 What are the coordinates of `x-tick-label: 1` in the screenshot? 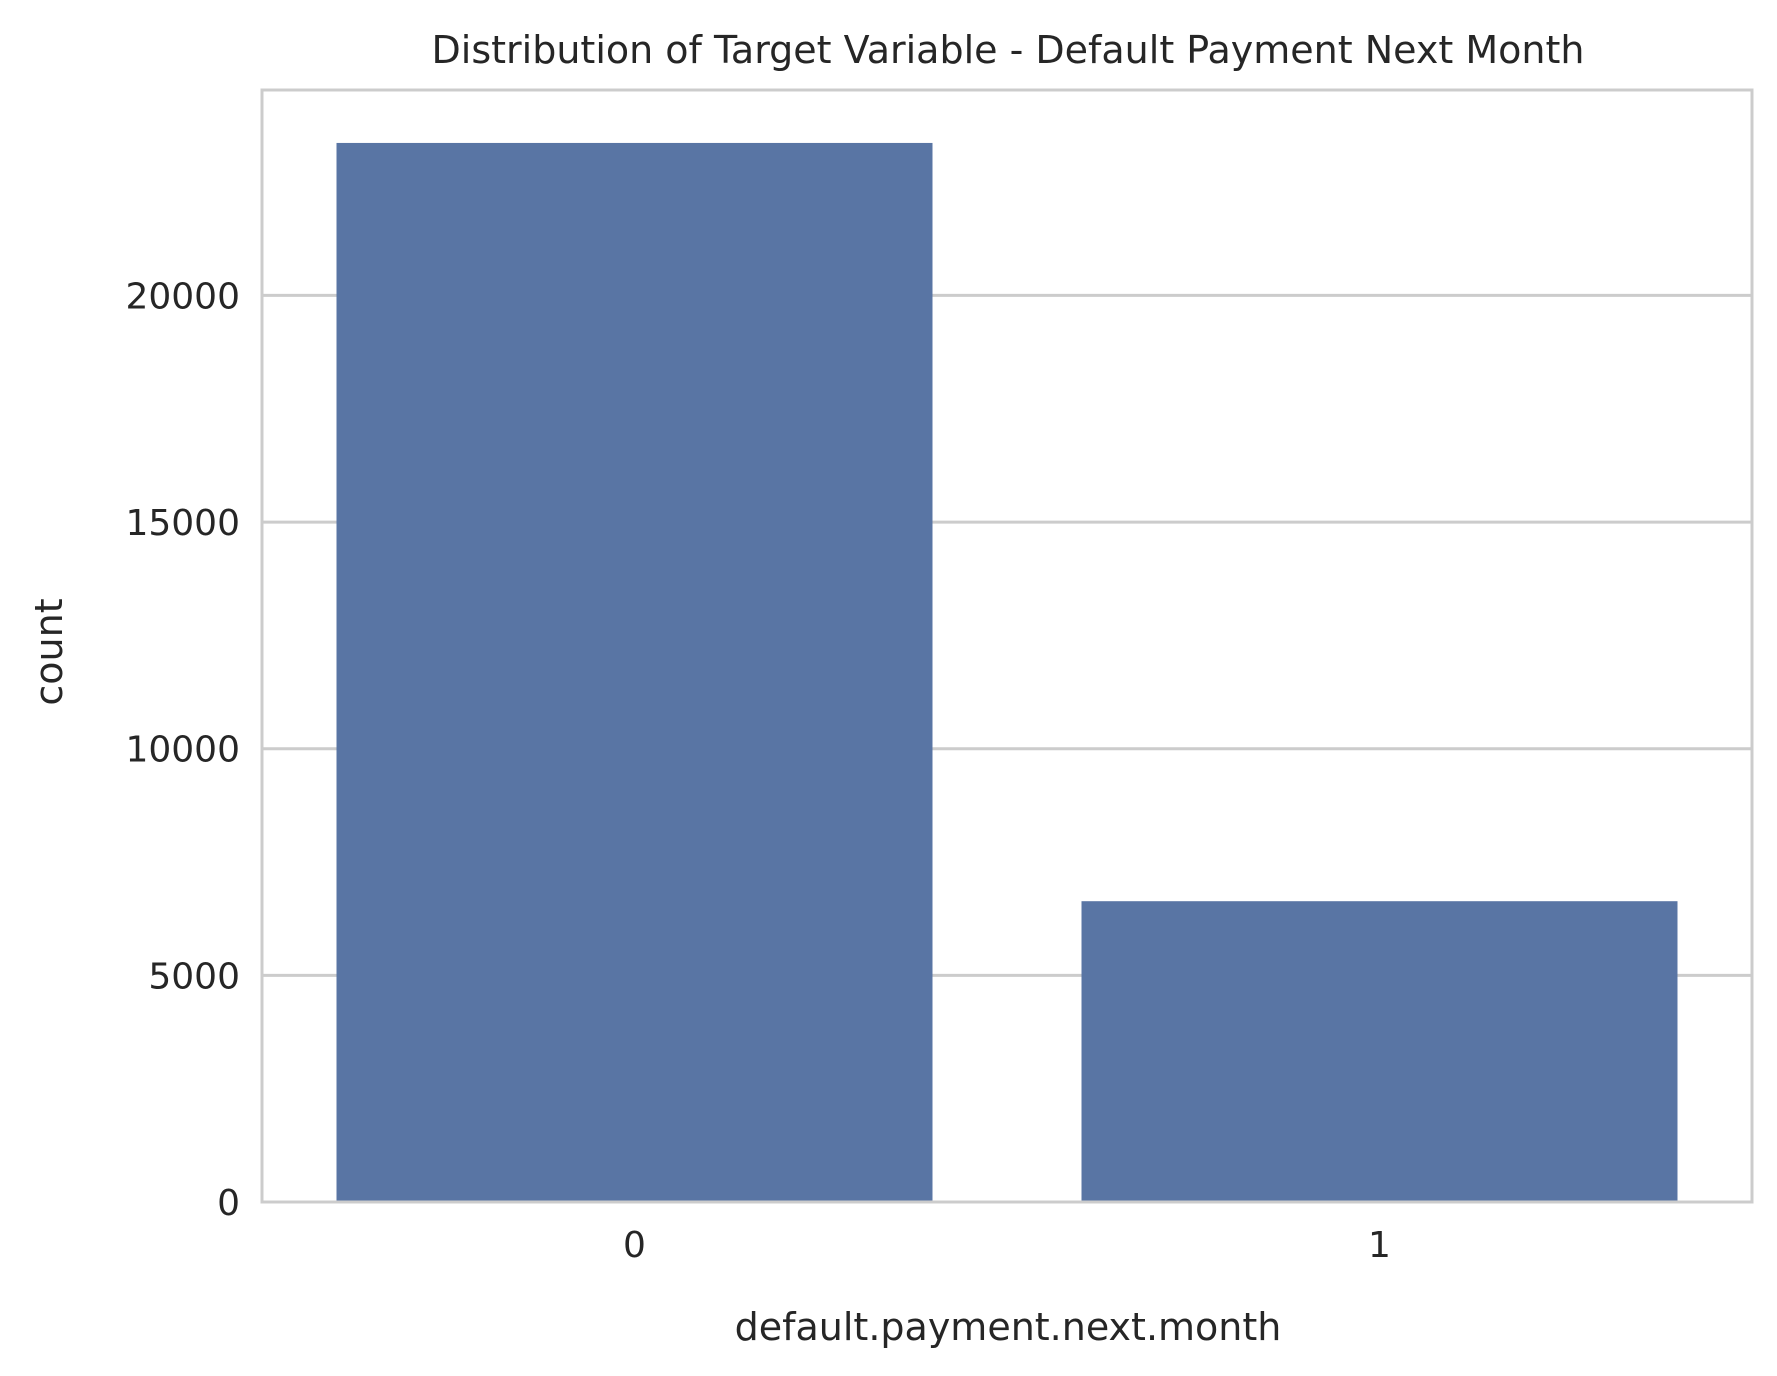 It's located at (1379, 1245).